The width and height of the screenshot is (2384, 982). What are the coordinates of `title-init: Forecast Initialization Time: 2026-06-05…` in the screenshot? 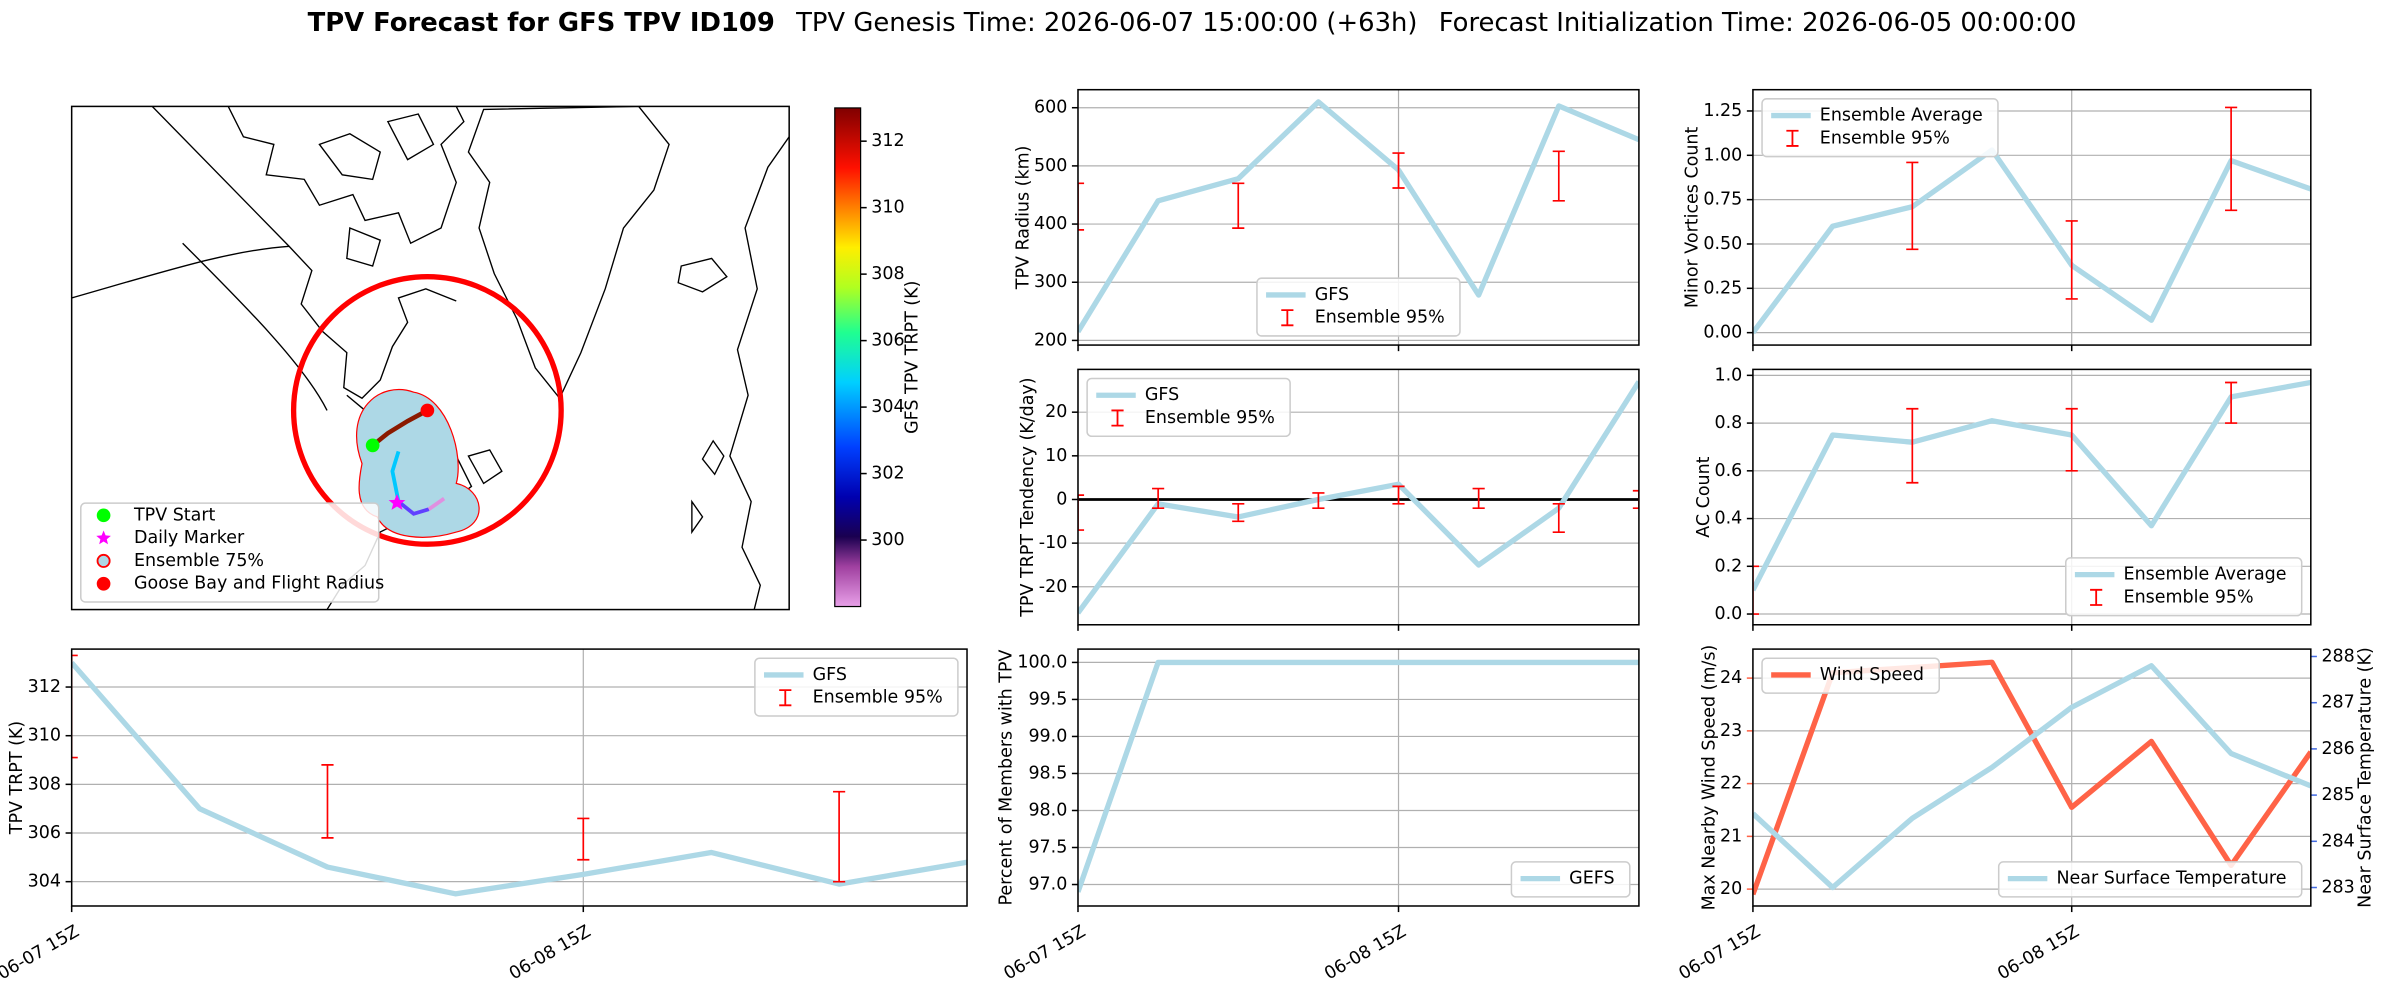 It's located at (1758, 22).